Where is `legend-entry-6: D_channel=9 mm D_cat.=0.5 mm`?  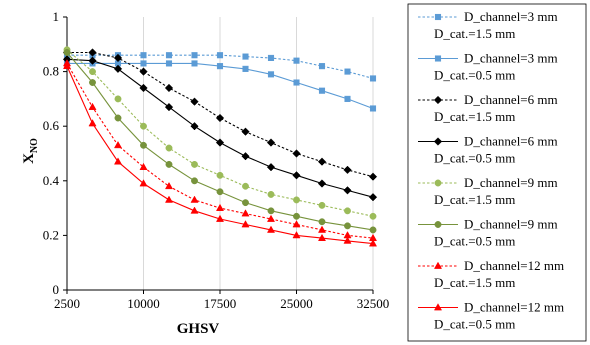 legend-entry-6: D_channel=9 mm D_cat.=0.5 mm is located at coordinates (488, 233).